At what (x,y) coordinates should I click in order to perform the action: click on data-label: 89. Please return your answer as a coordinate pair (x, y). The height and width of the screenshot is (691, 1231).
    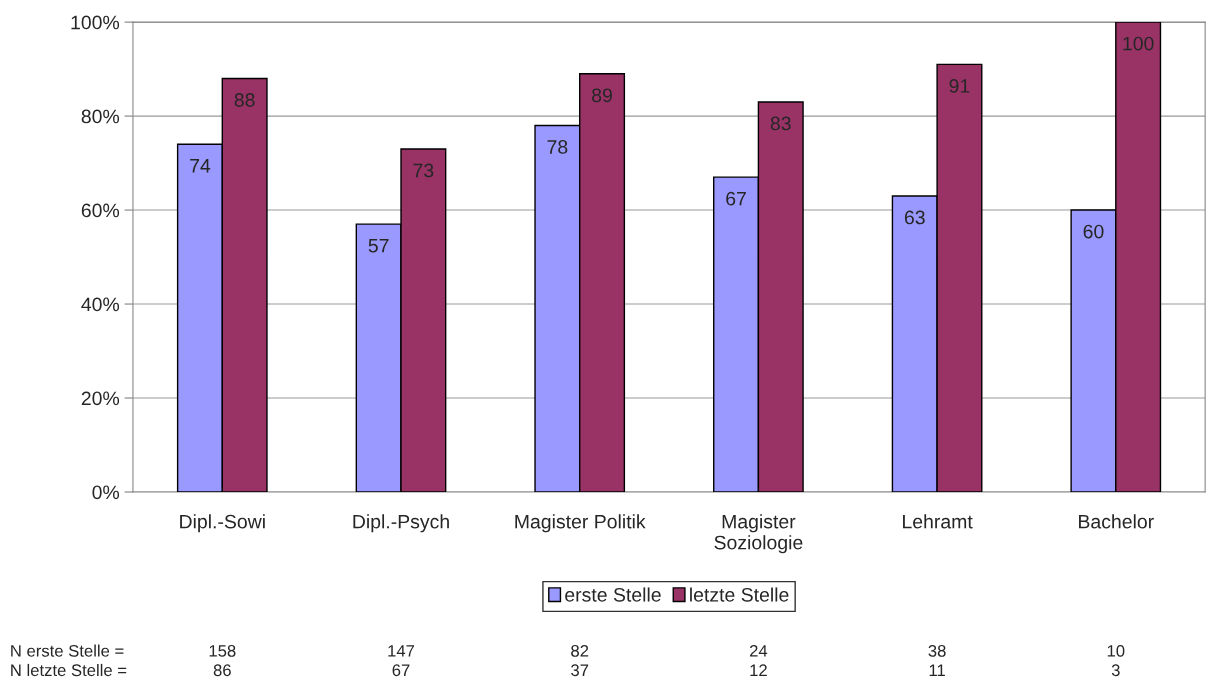
    Looking at the image, I should click on (602, 95).